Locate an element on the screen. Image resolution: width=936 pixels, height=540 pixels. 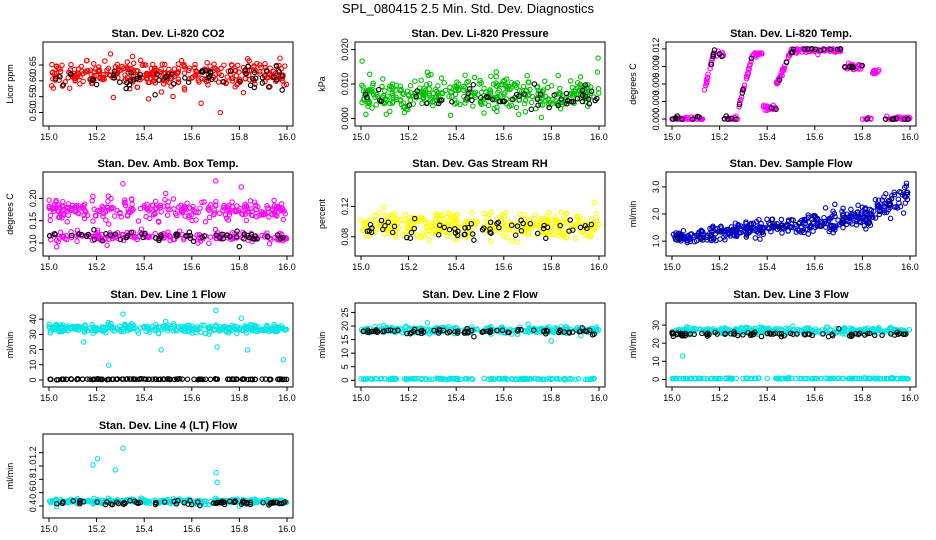
series-primary is located at coordinates (169, 83).